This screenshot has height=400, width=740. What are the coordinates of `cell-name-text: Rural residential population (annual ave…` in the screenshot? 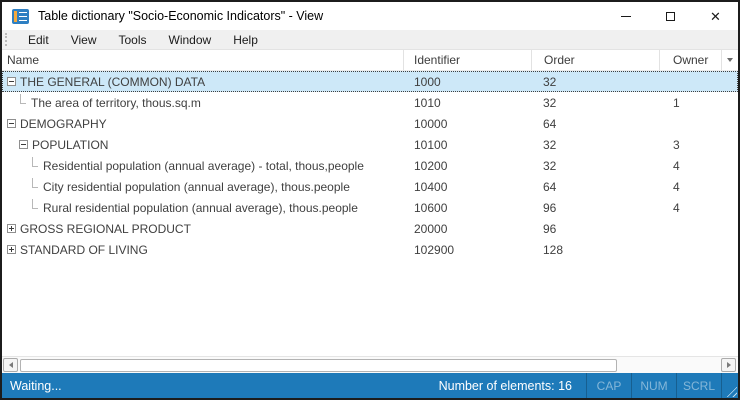 It's located at (200, 207).